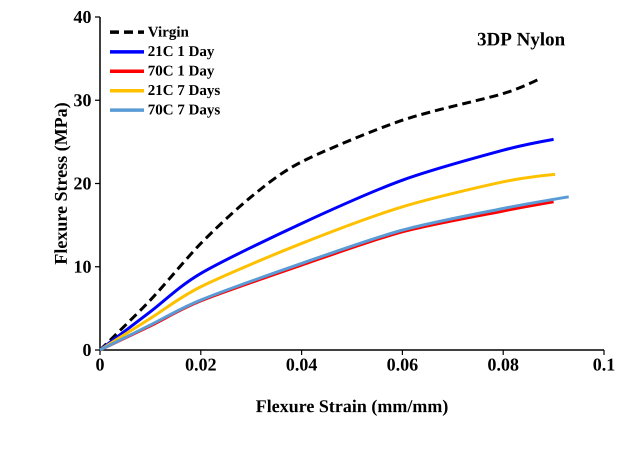 Image resolution: width=620 pixels, height=453 pixels. I want to click on x-axis-title: Flexure Strain (mm/mm), so click(352, 408).